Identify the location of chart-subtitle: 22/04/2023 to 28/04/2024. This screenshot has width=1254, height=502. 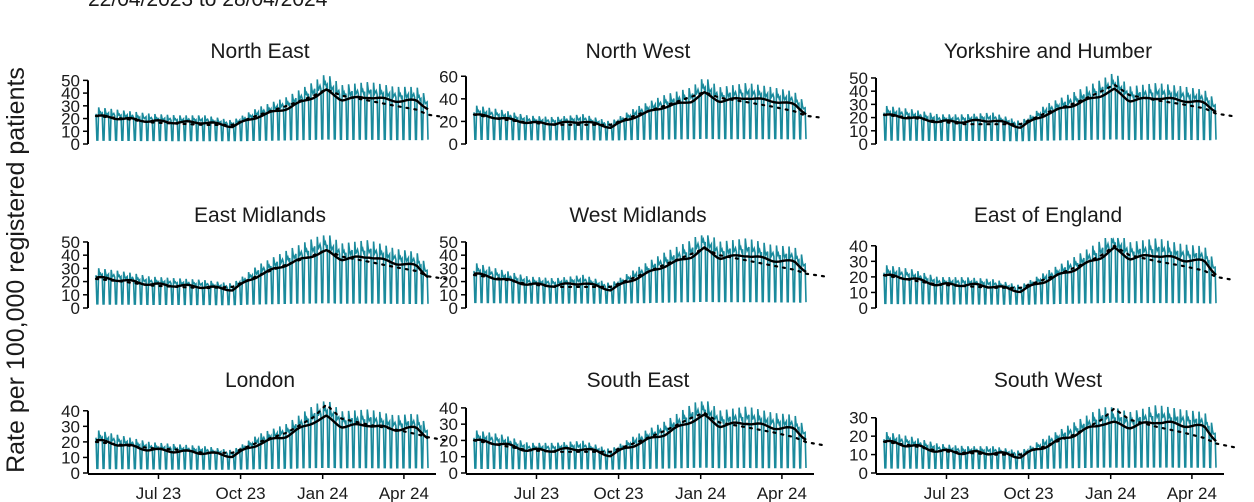
(208, 5).